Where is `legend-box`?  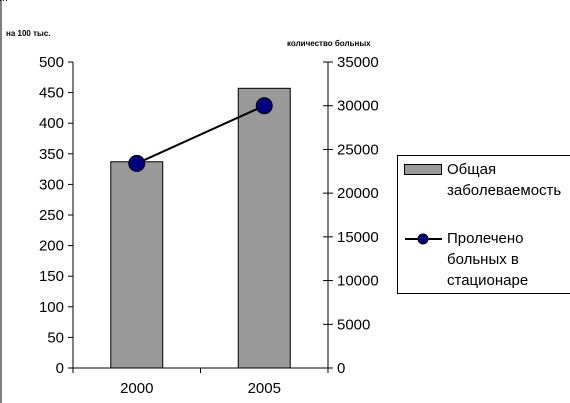 legend-box is located at coordinates (483, 224).